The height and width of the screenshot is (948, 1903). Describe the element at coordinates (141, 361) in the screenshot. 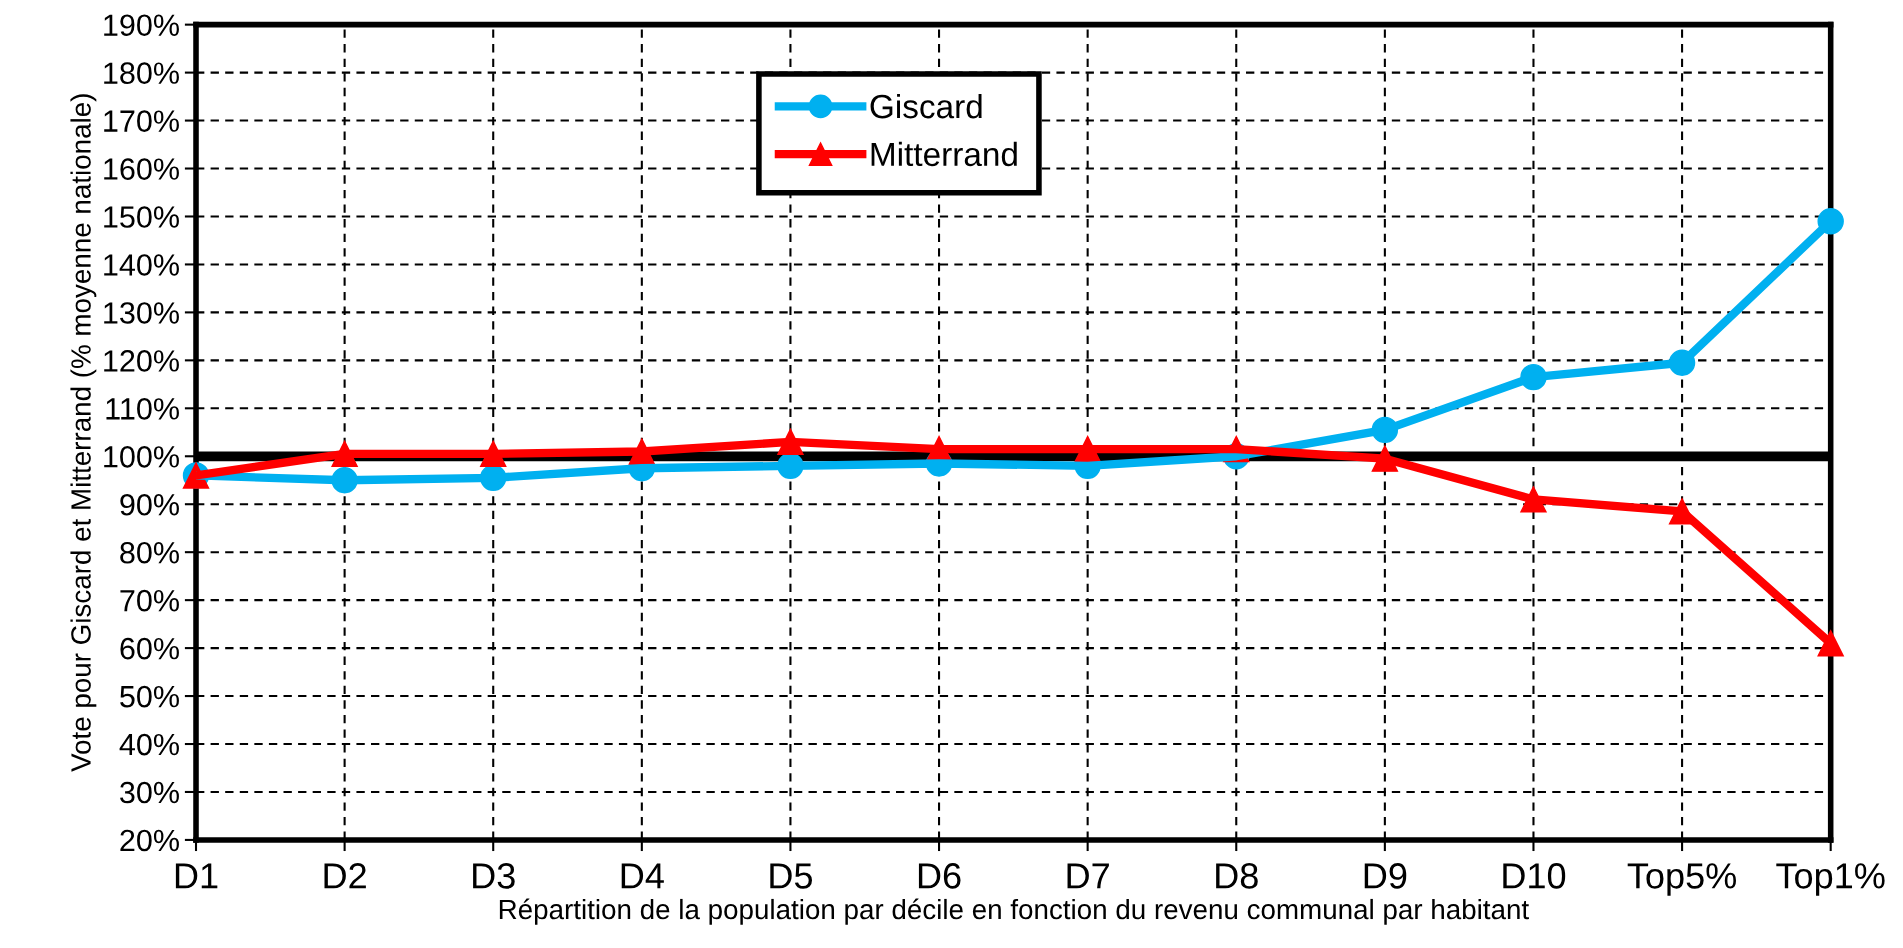

I see `y-tick-label: 120%` at that location.